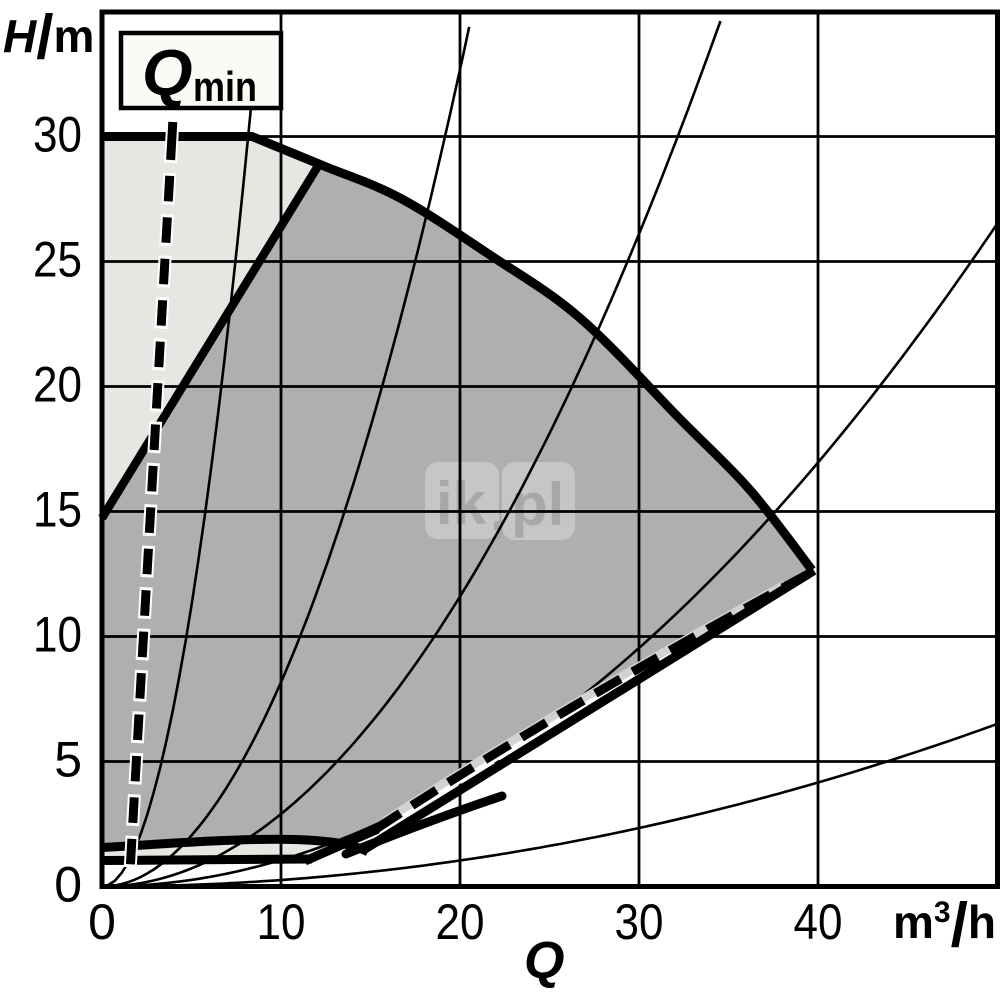 The image size is (1000, 1005). What do you see at coordinates (48, 37) in the screenshot?
I see `svg-text: H/m` at bounding box center [48, 37].